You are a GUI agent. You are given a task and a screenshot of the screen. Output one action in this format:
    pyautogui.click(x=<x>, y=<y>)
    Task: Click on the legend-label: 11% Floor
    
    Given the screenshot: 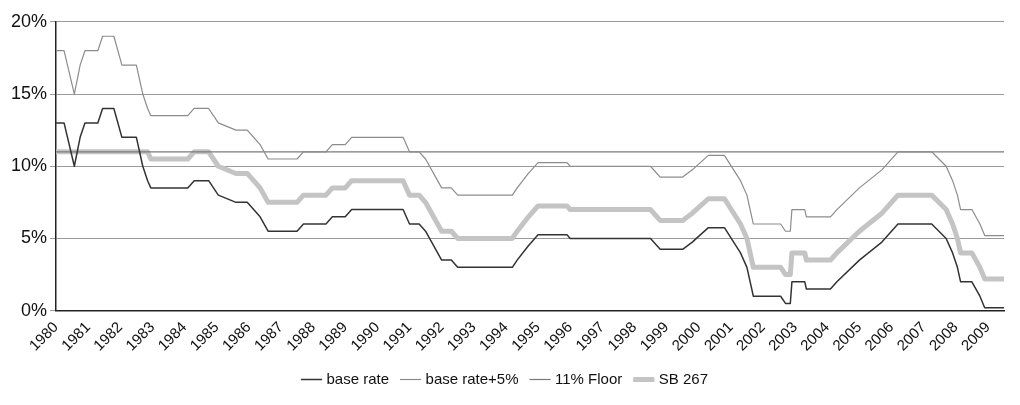 What is the action you would take?
    pyautogui.click(x=589, y=378)
    